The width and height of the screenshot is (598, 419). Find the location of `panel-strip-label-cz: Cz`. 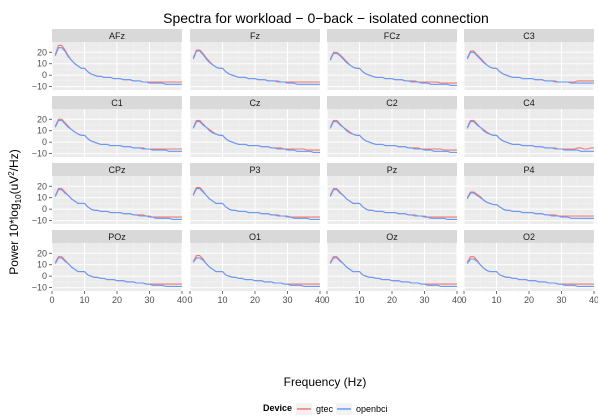

panel-strip-label-cz: Cz is located at coordinates (255, 103).